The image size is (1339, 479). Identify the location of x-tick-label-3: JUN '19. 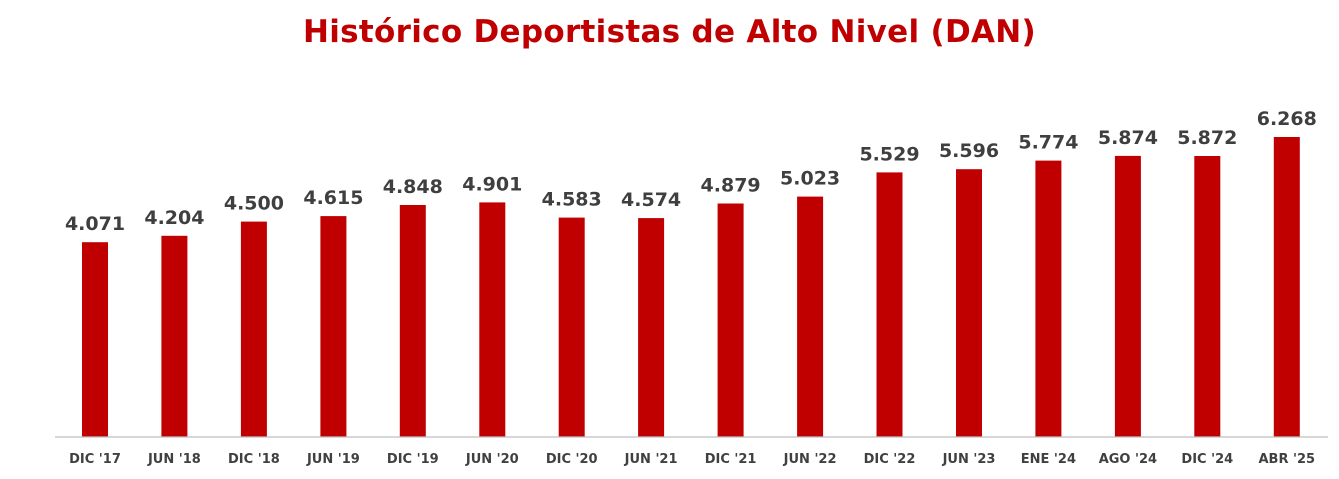
(333, 459).